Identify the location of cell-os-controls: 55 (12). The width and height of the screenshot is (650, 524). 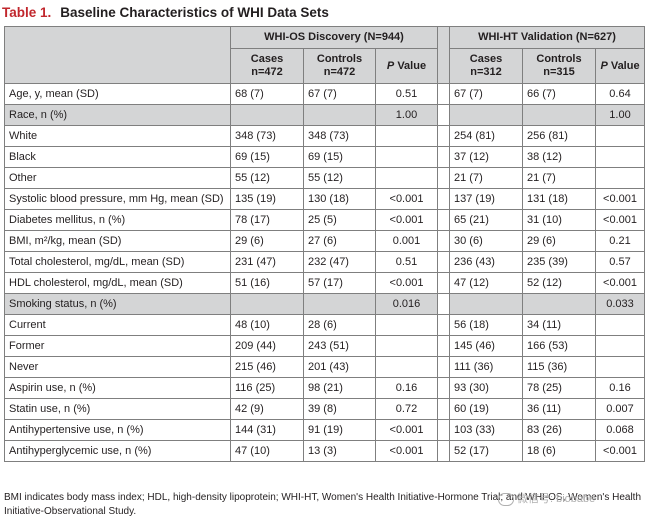
(339, 178).